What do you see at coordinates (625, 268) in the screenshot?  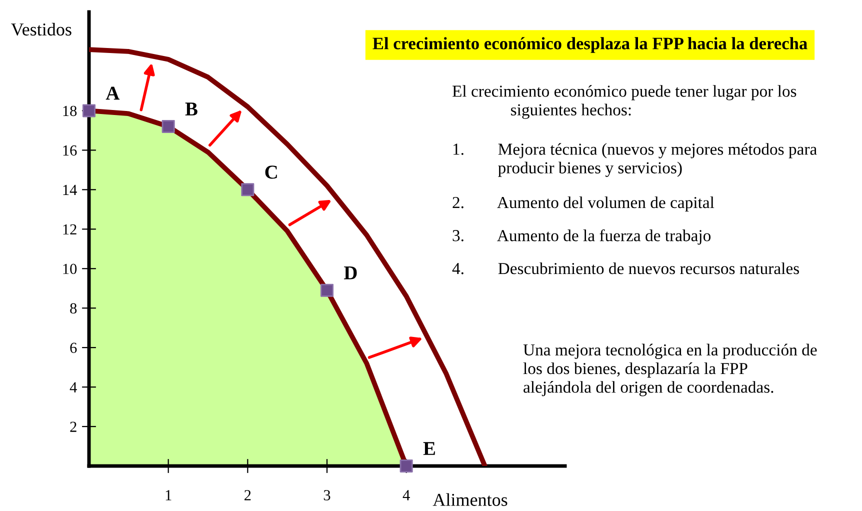 I see `annotation: 4. Descubrimiento de nuevos recursos naturales` at bounding box center [625, 268].